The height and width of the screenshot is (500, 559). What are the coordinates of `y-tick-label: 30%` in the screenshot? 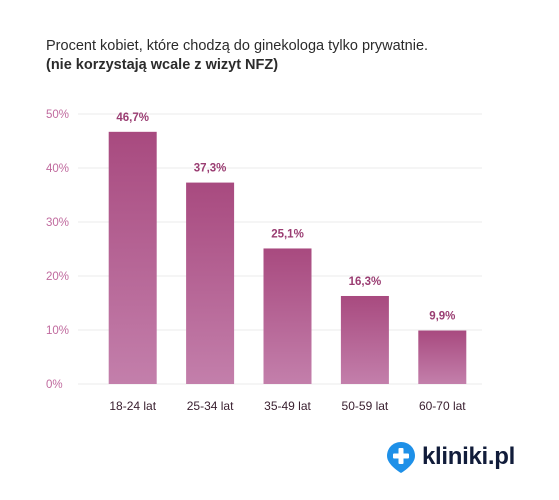 It's located at (57, 223).